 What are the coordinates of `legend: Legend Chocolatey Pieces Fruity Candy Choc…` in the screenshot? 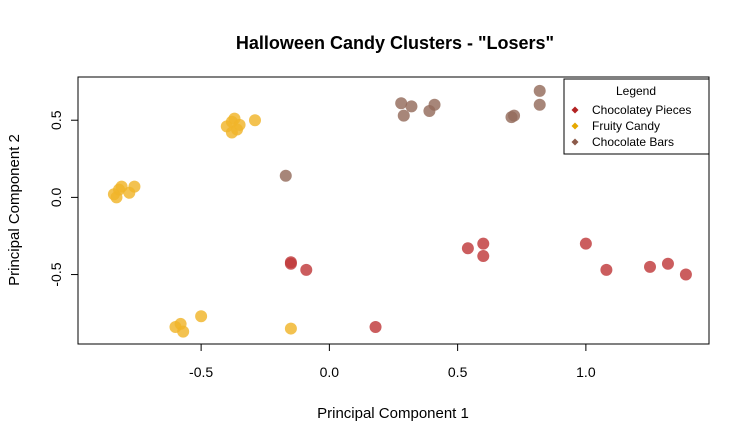 It's located at (636, 116).